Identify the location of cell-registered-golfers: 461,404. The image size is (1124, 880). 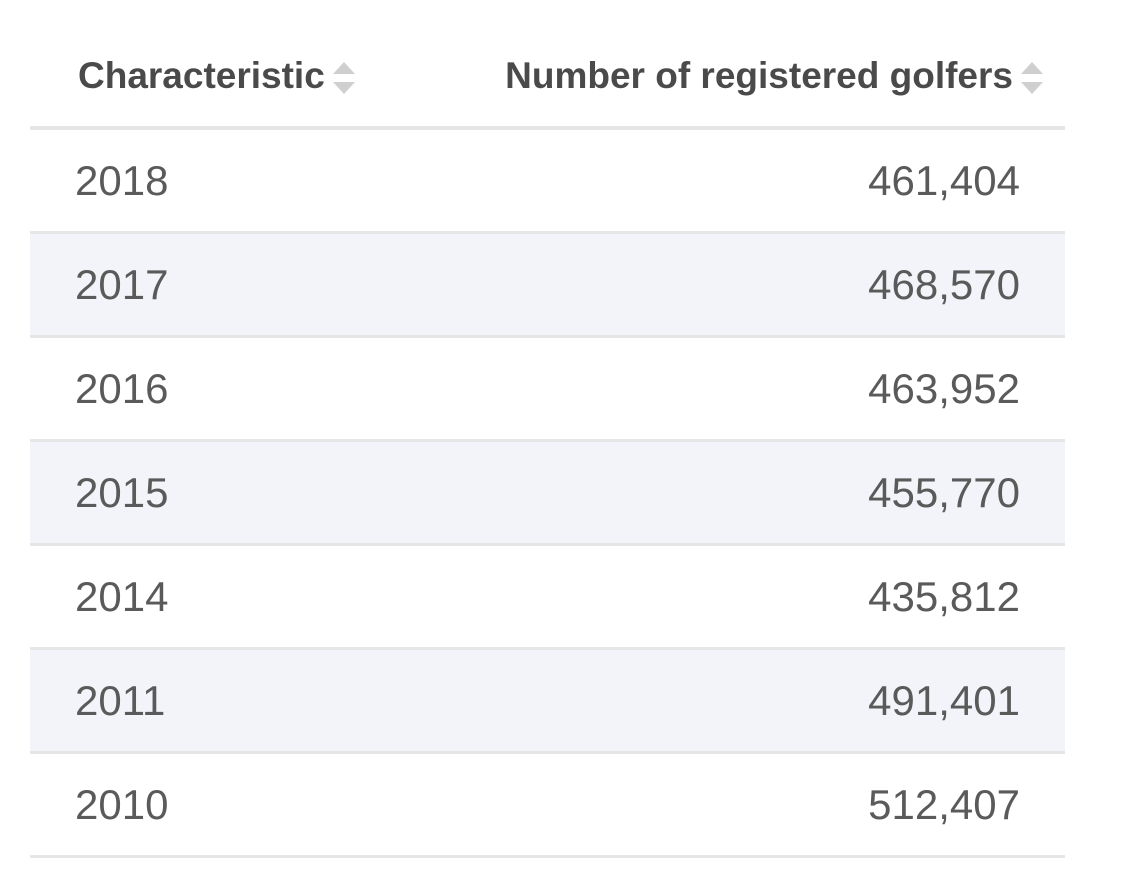
(761, 181).